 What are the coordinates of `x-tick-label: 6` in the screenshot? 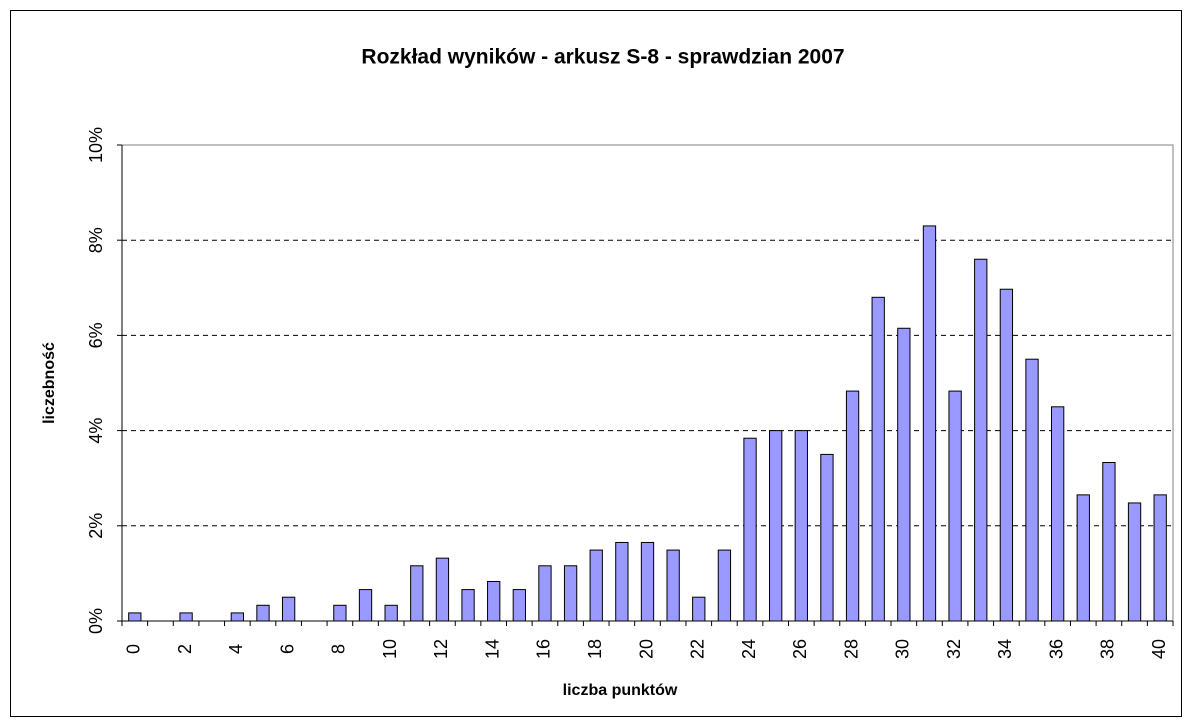 It's located at (287, 649).